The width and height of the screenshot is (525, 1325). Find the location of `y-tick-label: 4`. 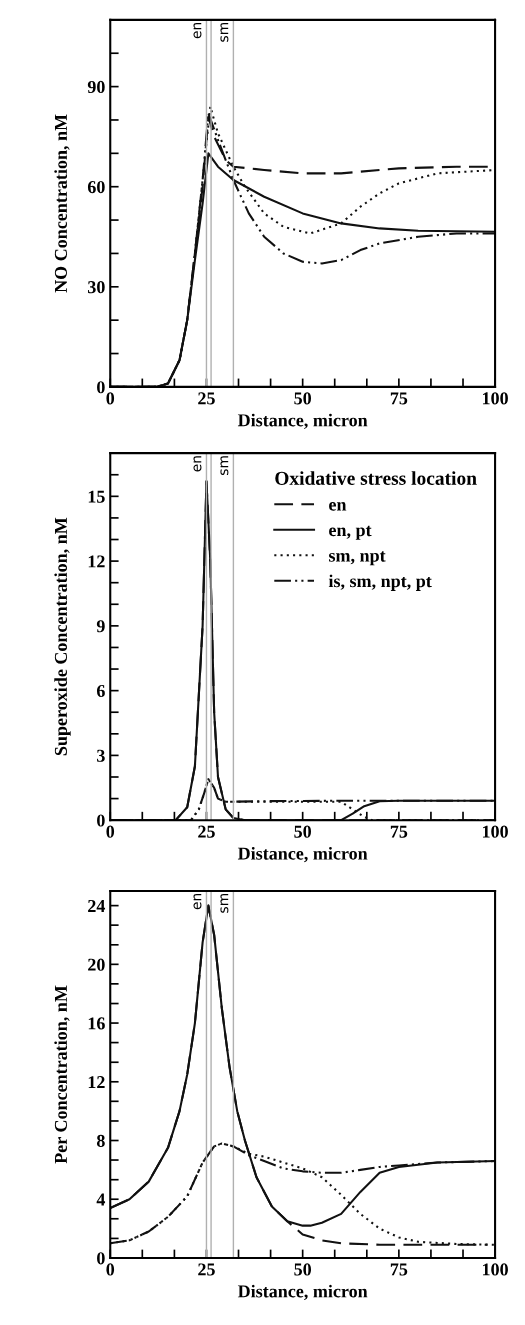

y-tick-label: 4 is located at coordinates (101, 1199).